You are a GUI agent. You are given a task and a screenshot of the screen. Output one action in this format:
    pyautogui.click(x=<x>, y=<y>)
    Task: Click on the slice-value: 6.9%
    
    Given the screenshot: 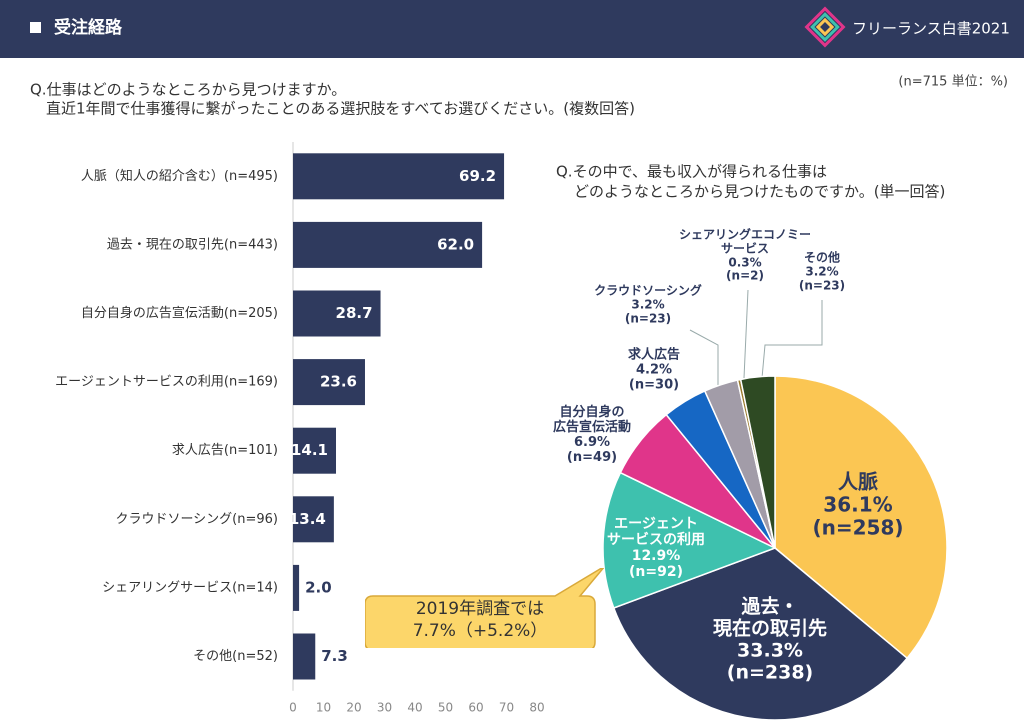 What is the action you would take?
    pyautogui.click(x=592, y=442)
    